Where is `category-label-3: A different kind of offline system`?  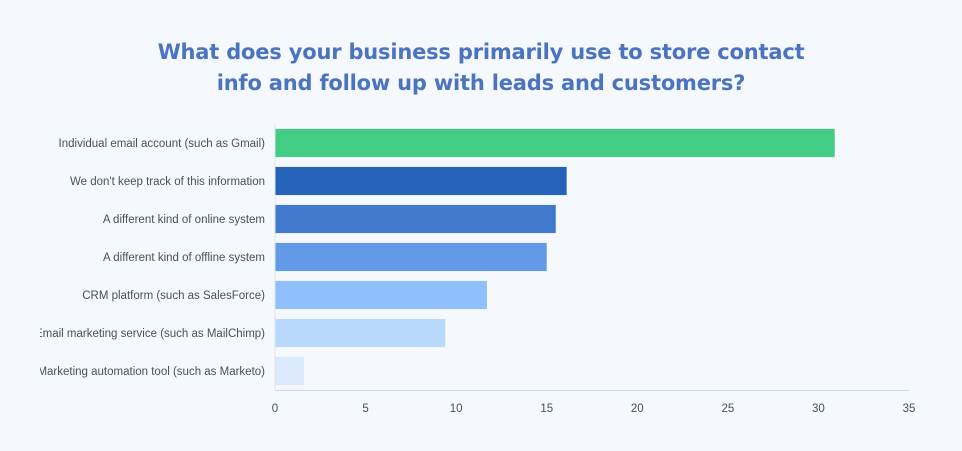
category-label-3: A different kind of offline system is located at coordinates (184, 258).